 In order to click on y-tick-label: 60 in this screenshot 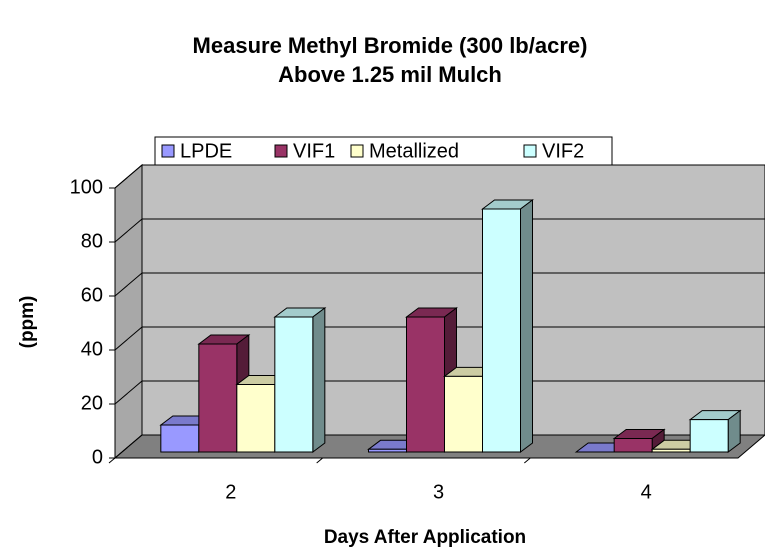, I will do `click(92, 295)`.